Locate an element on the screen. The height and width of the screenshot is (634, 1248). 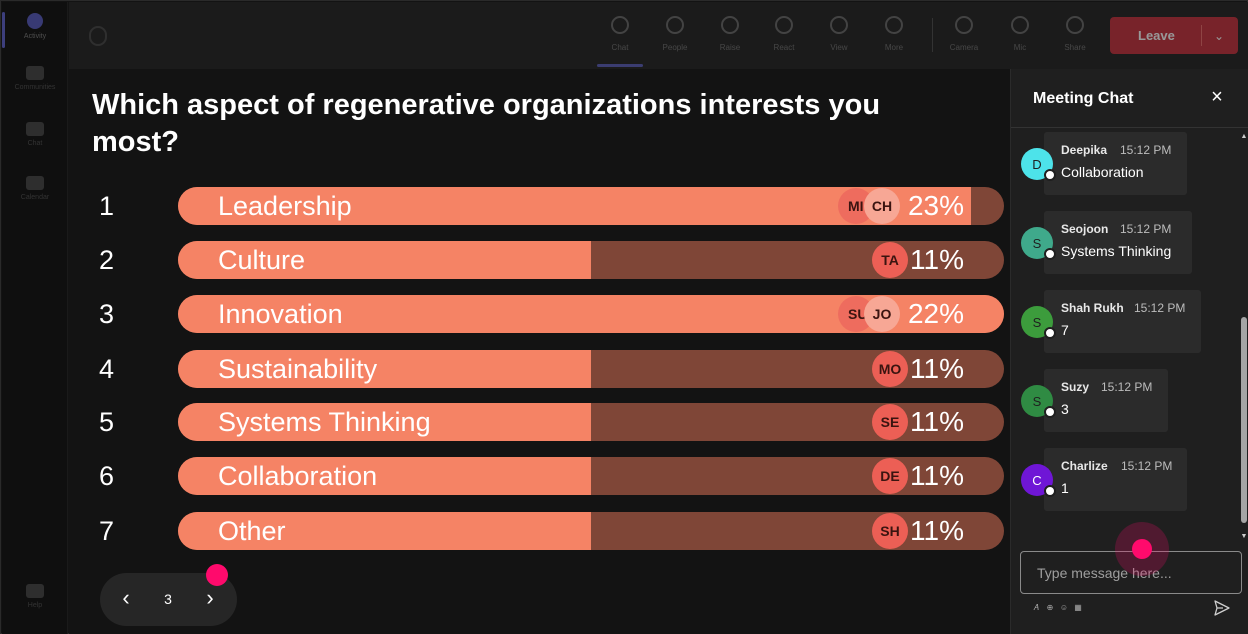
message-text: Systems Thinking is located at coordinates (1116, 251).